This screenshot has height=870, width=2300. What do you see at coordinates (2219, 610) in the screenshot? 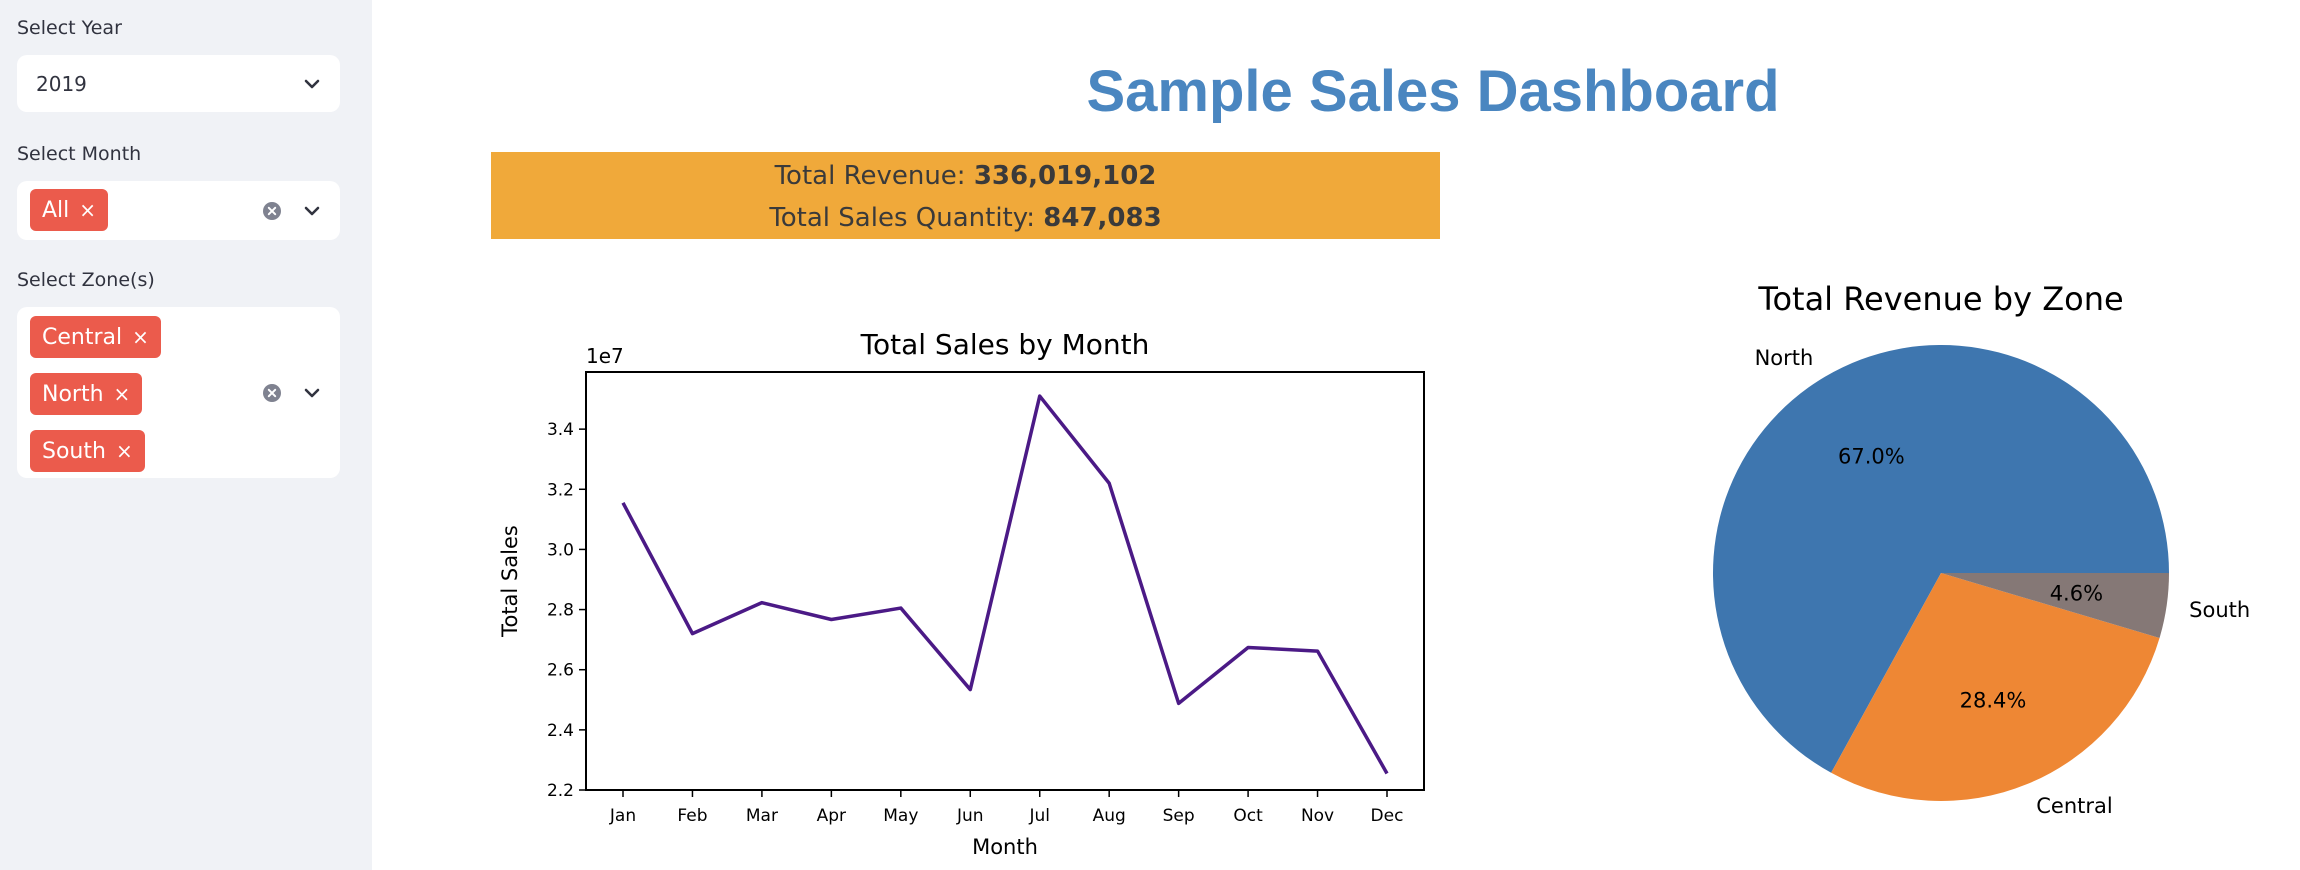
I see `pie-label: South` at bounding box center [2219, 610].